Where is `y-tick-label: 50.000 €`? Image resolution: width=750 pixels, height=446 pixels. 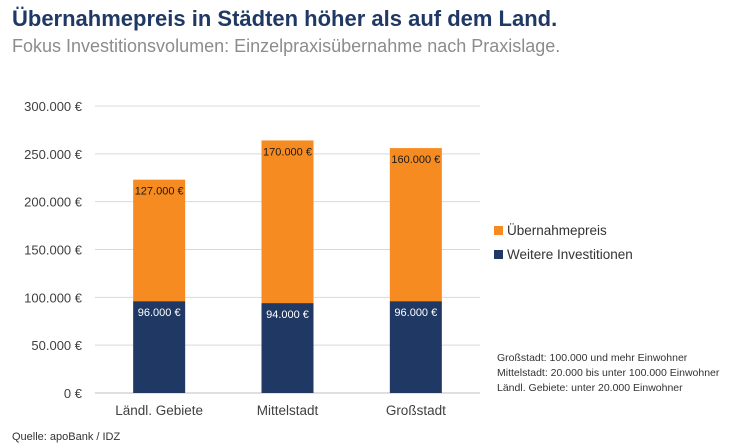
y-tick-label: 50.000 € is located at coordinates (56, 345).